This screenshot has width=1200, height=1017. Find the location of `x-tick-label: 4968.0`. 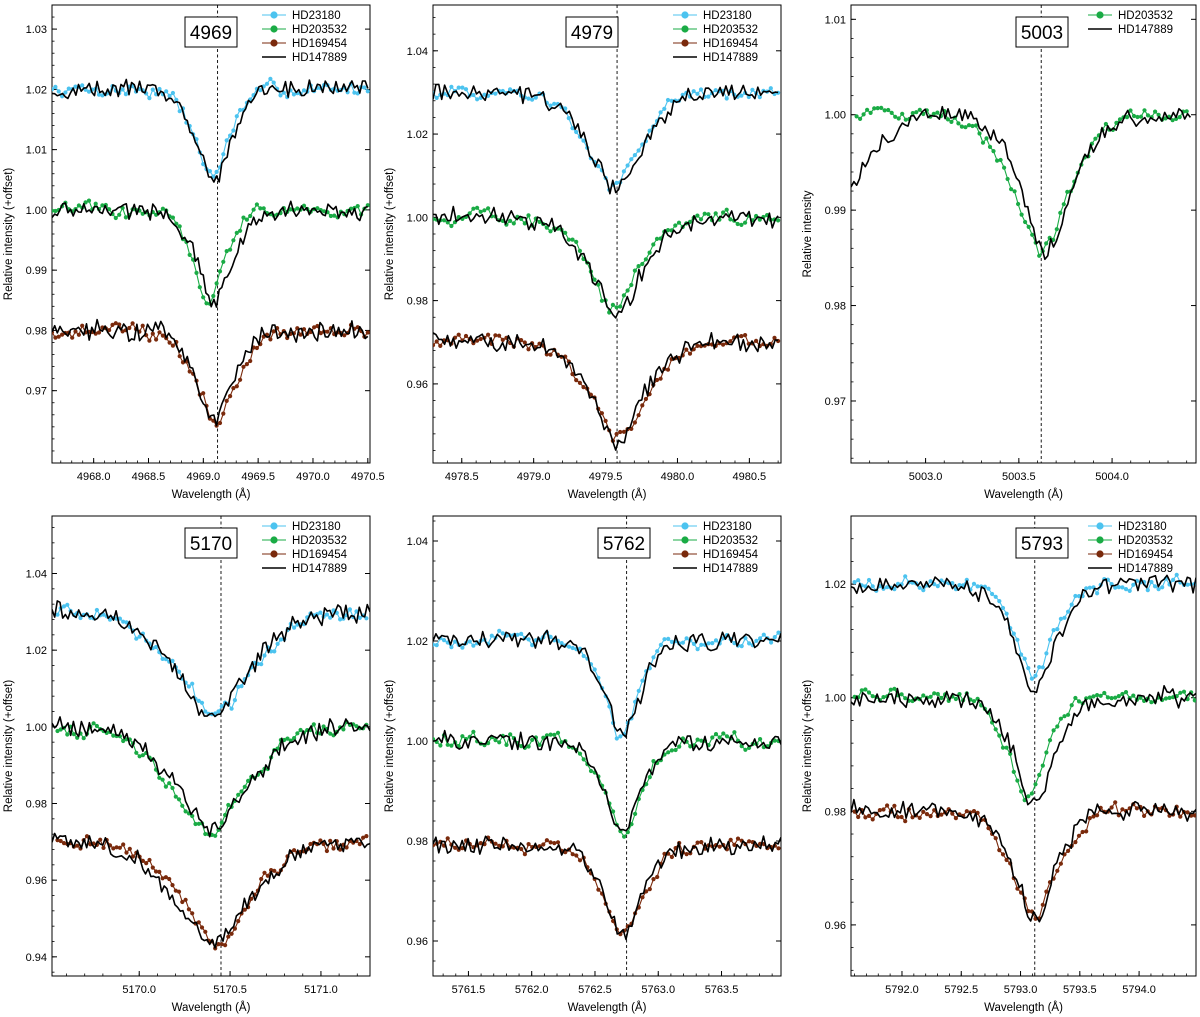

x-tick-label: 4968.0 is located at coordinates (94, 477).